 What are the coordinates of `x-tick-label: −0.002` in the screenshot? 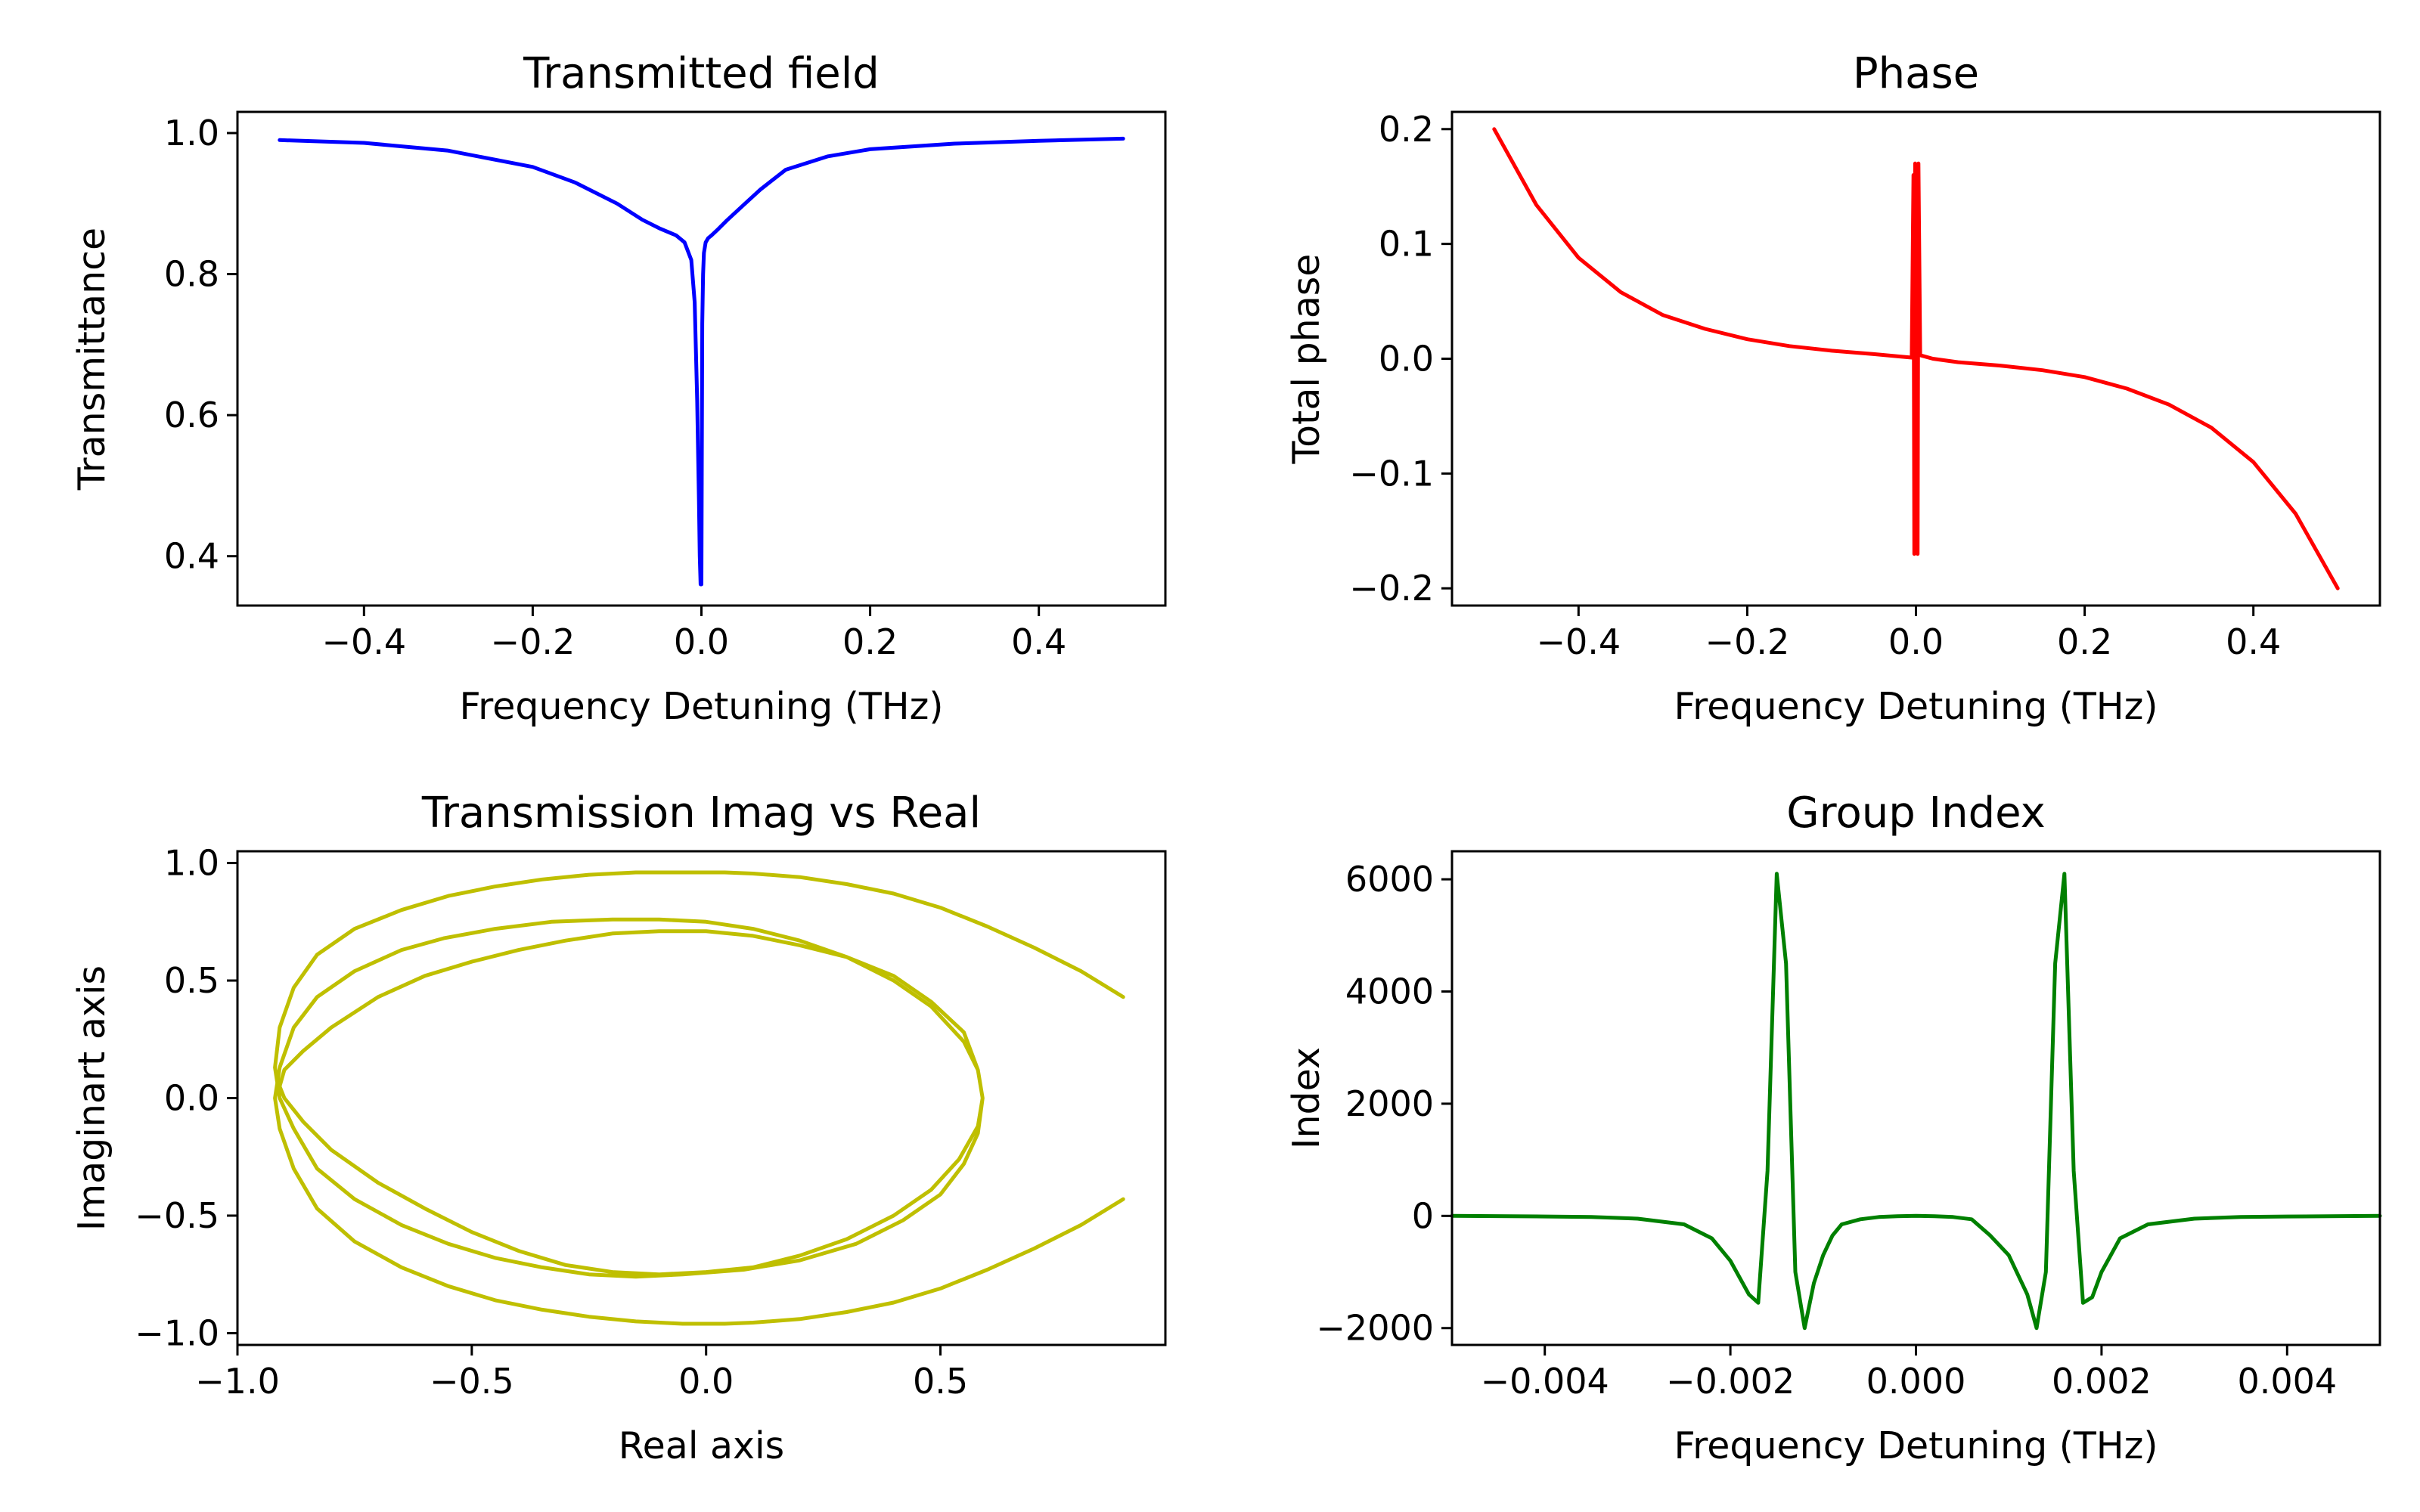 It's located at (1730, 1382).